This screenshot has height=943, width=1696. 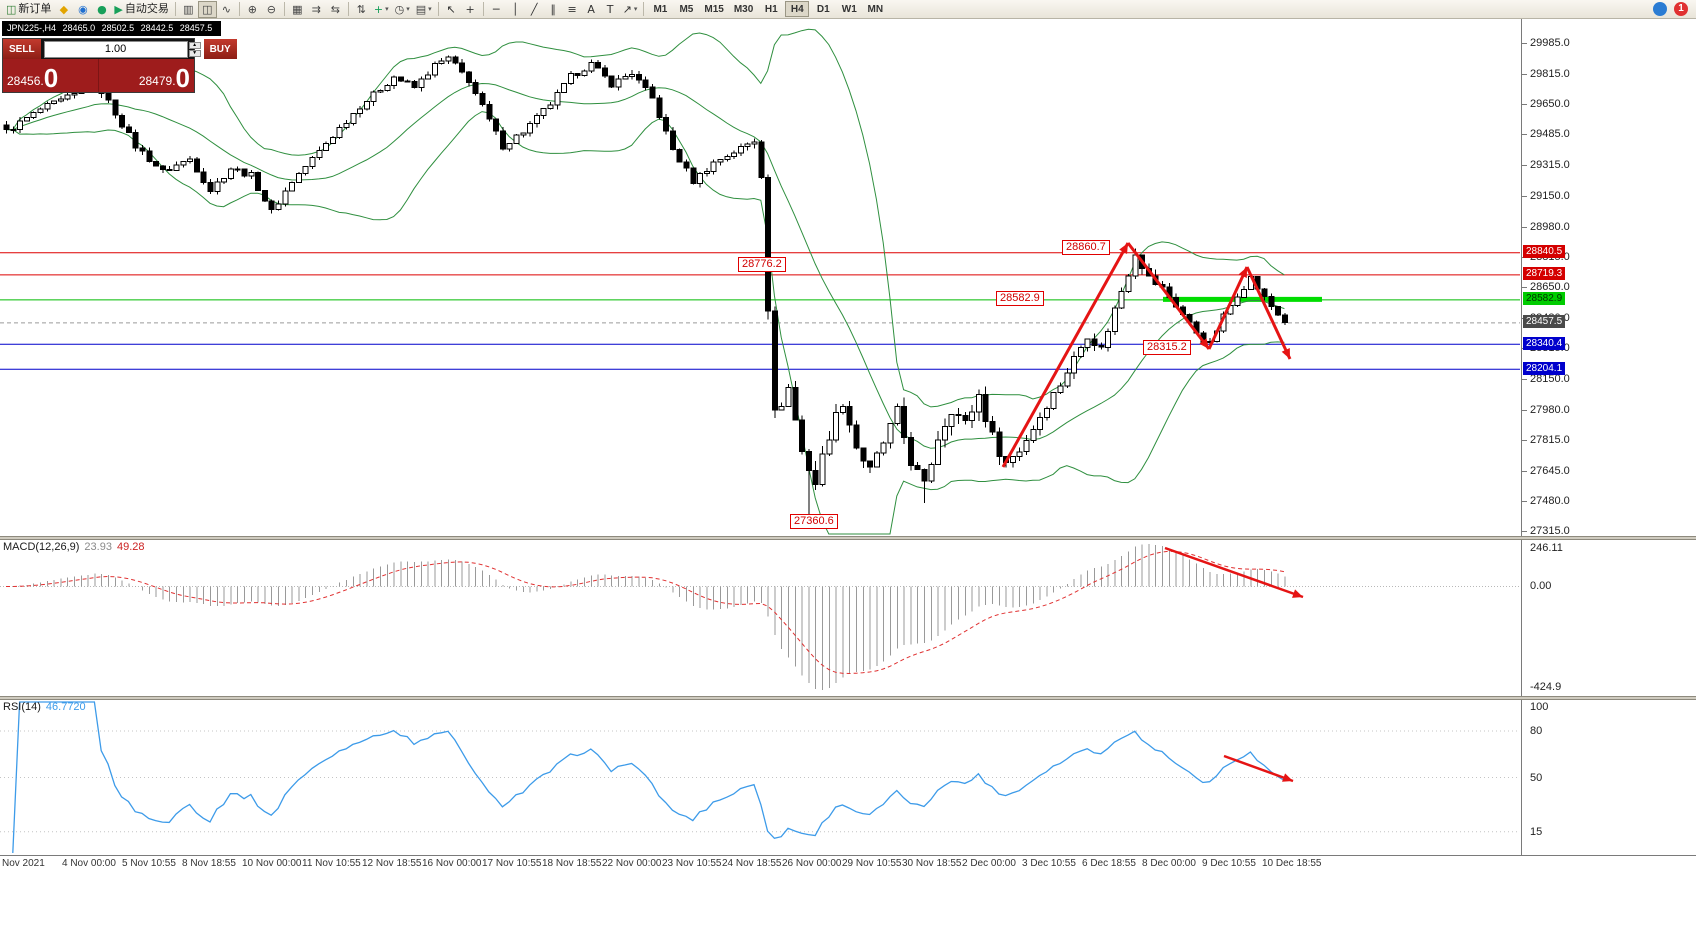 I want to click on volume-down-button: ▼, so click(x=194, y=53).